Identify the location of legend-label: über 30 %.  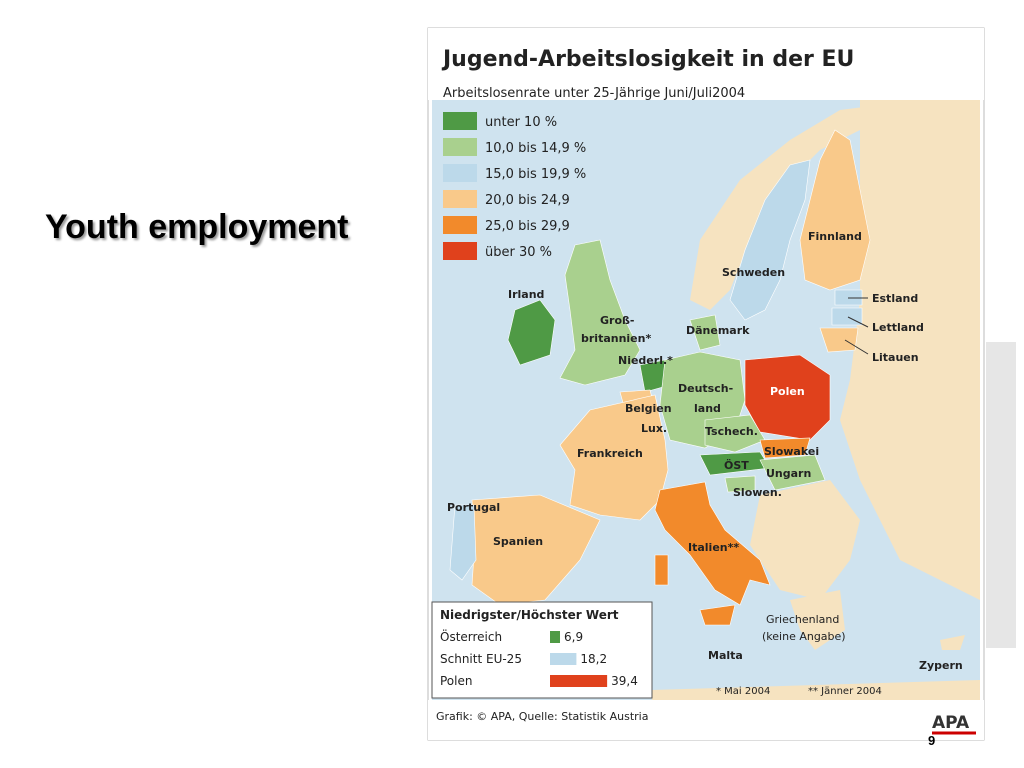
(518, 252).